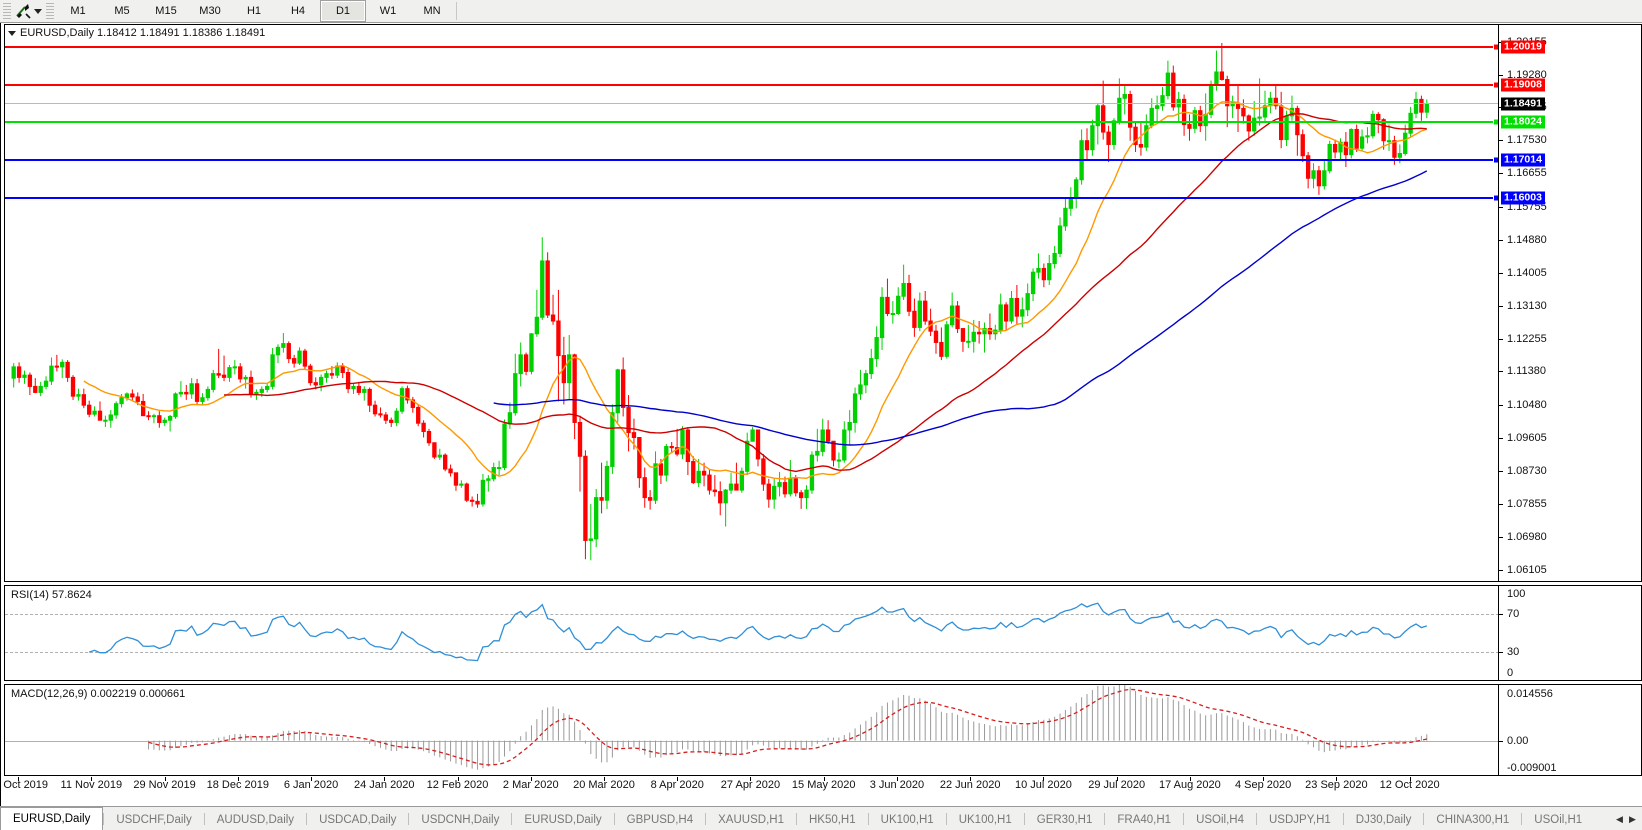 The height and width of the screenshot is (830, 1642). I want to click on chart-tab-gbpusd-h4: GBPUSD,H4, so click(660, 819).